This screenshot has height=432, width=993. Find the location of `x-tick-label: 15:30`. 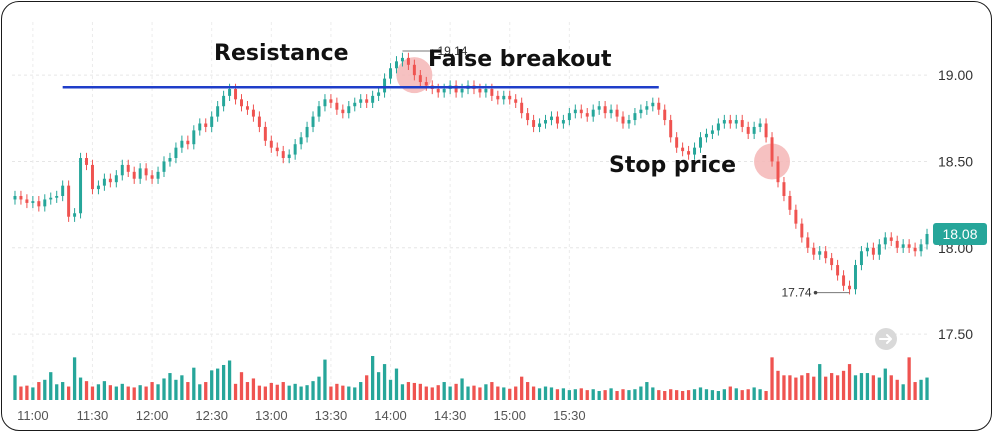

x-tick-label: 15:30 is located at coordinates (569, 415).